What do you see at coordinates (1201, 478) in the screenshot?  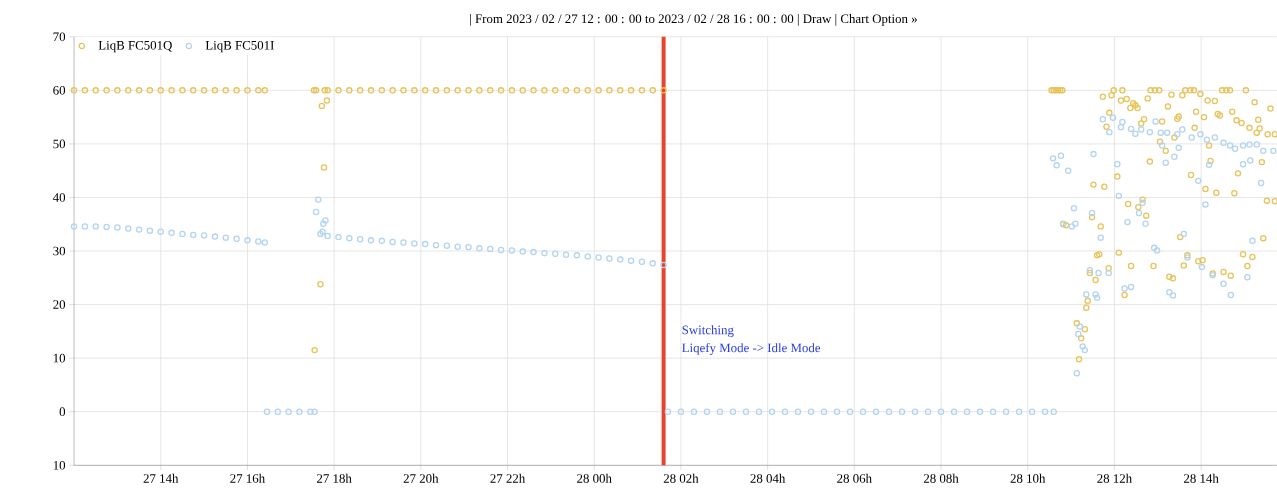 I see `x-tick-label: 28 14h` at bounding box center [1201, 478].